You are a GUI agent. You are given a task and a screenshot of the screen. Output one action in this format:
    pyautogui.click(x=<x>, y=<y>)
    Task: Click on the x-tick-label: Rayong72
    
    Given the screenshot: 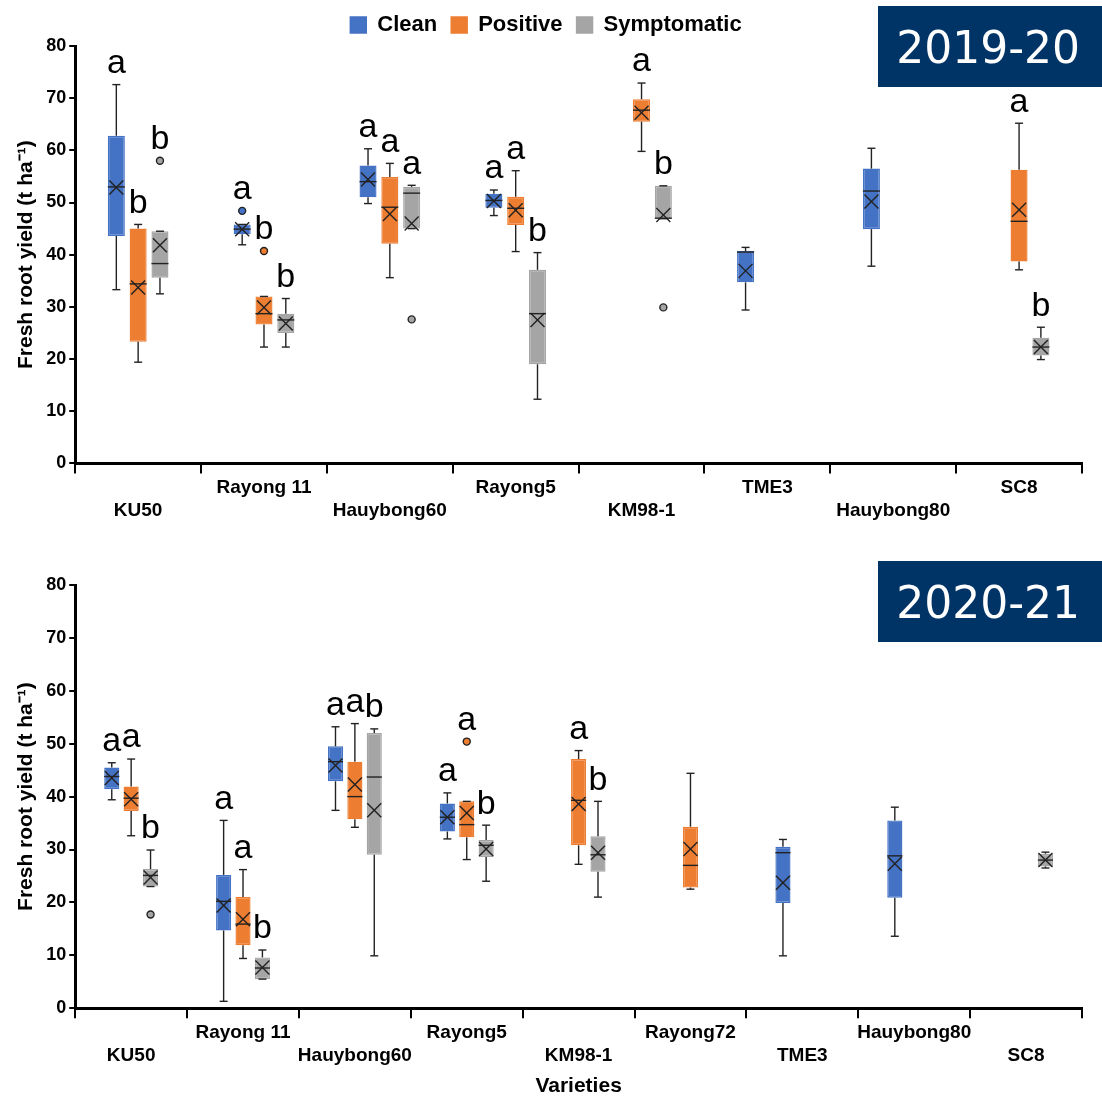 What is the action you would take?
    pyautogui.click(x=690, y=1031)
    